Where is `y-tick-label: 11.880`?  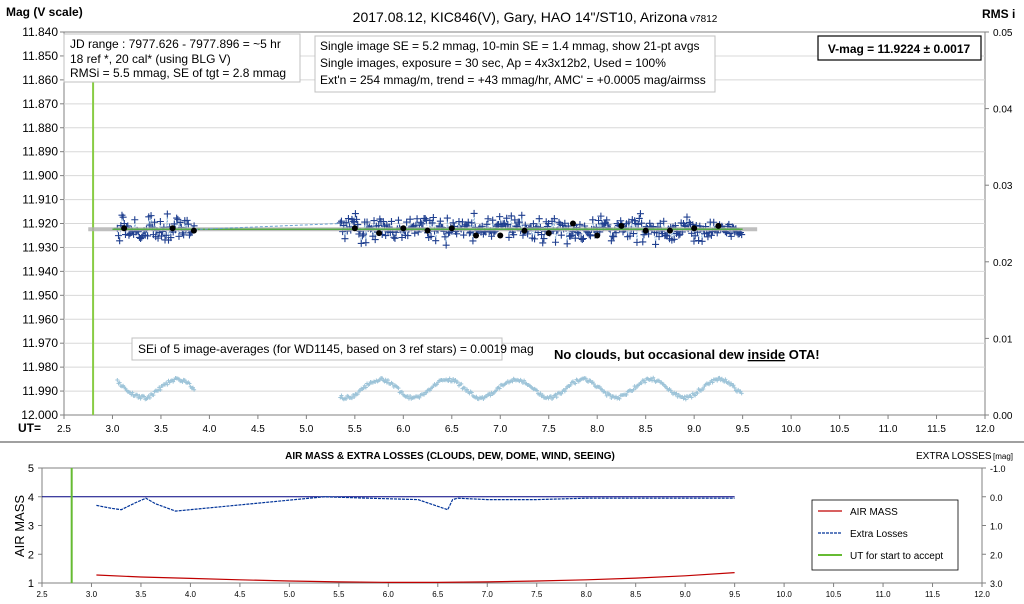 y-tick-label: 11.880 is located at coordinates (40, 128).